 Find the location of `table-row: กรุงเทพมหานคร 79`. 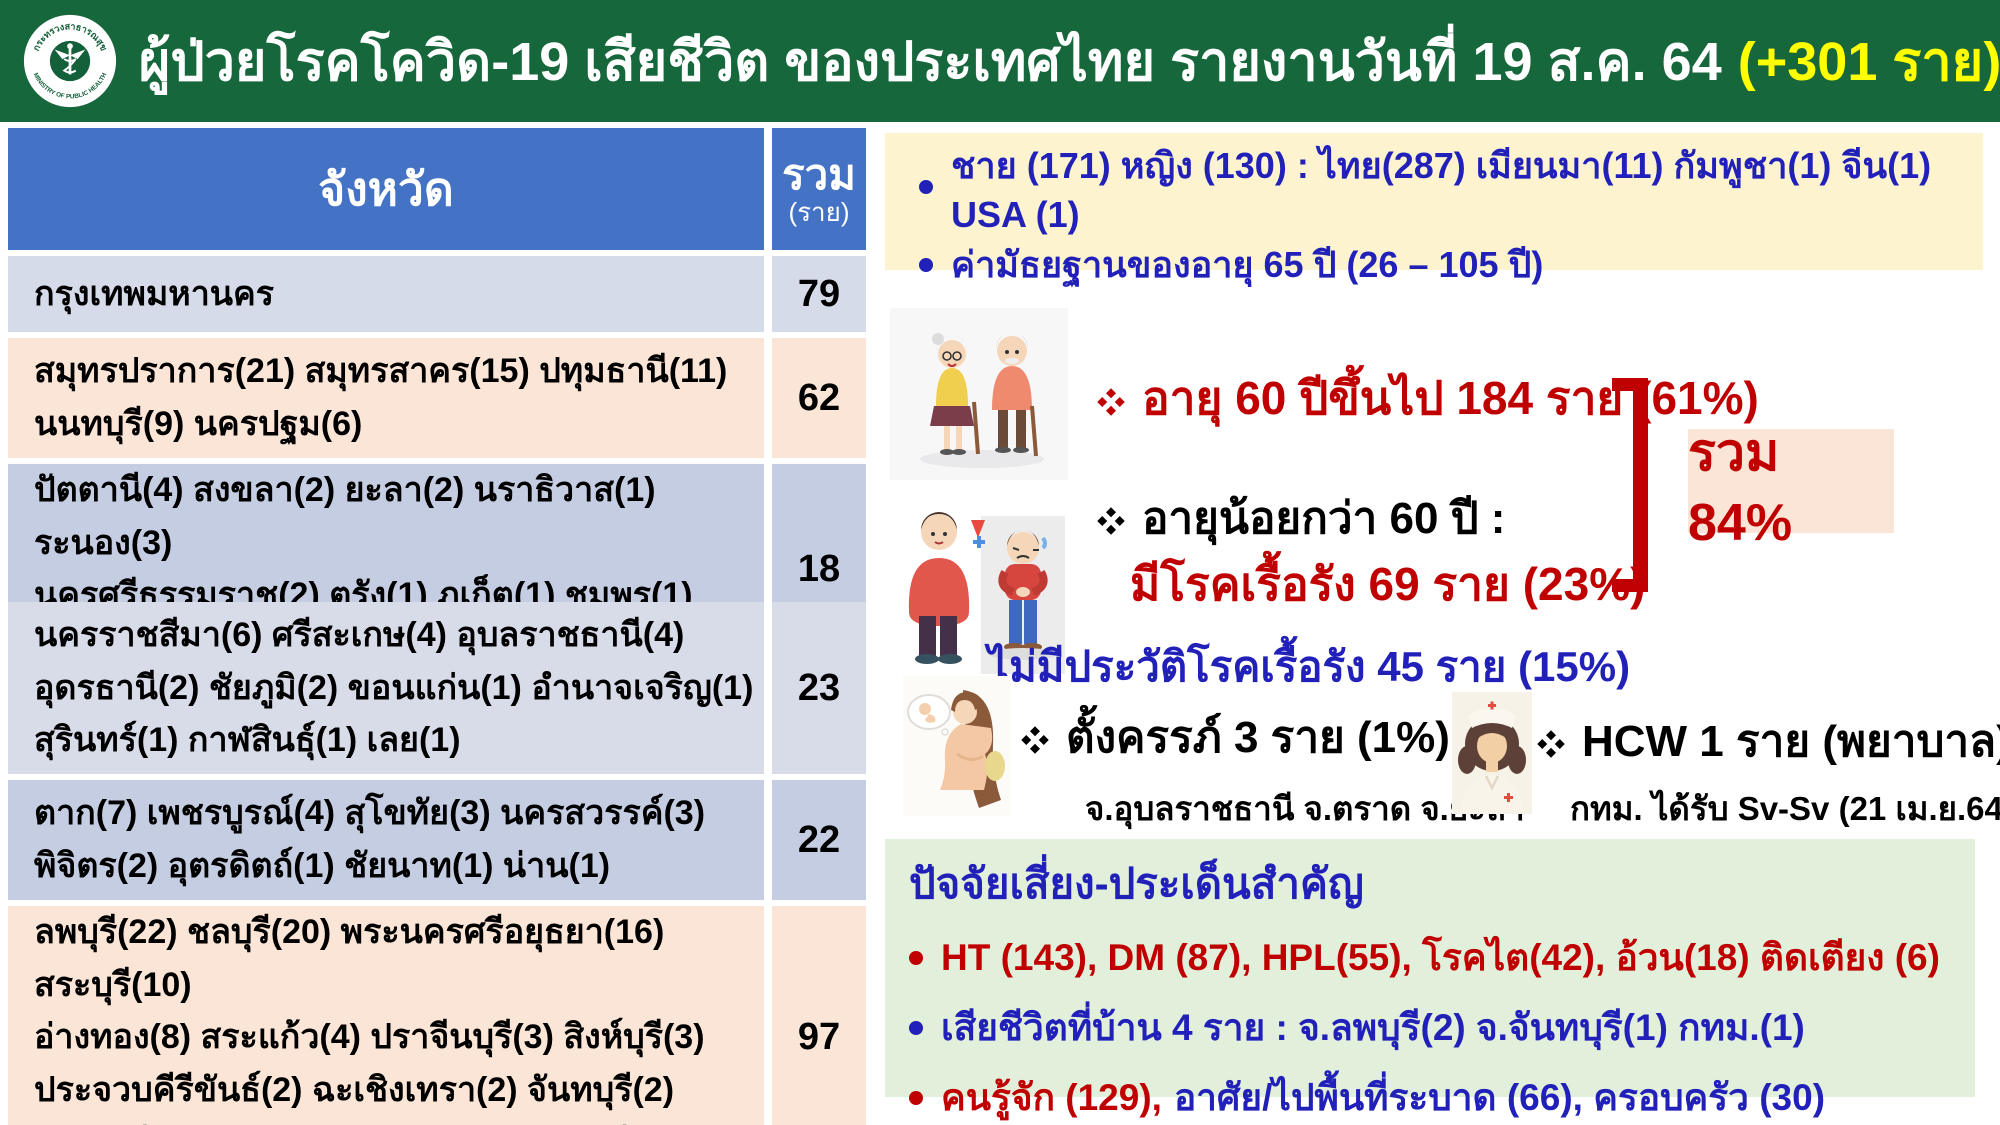

table-row: กรุงเทพมหานคร 79 is located at coordinates (437, 294).